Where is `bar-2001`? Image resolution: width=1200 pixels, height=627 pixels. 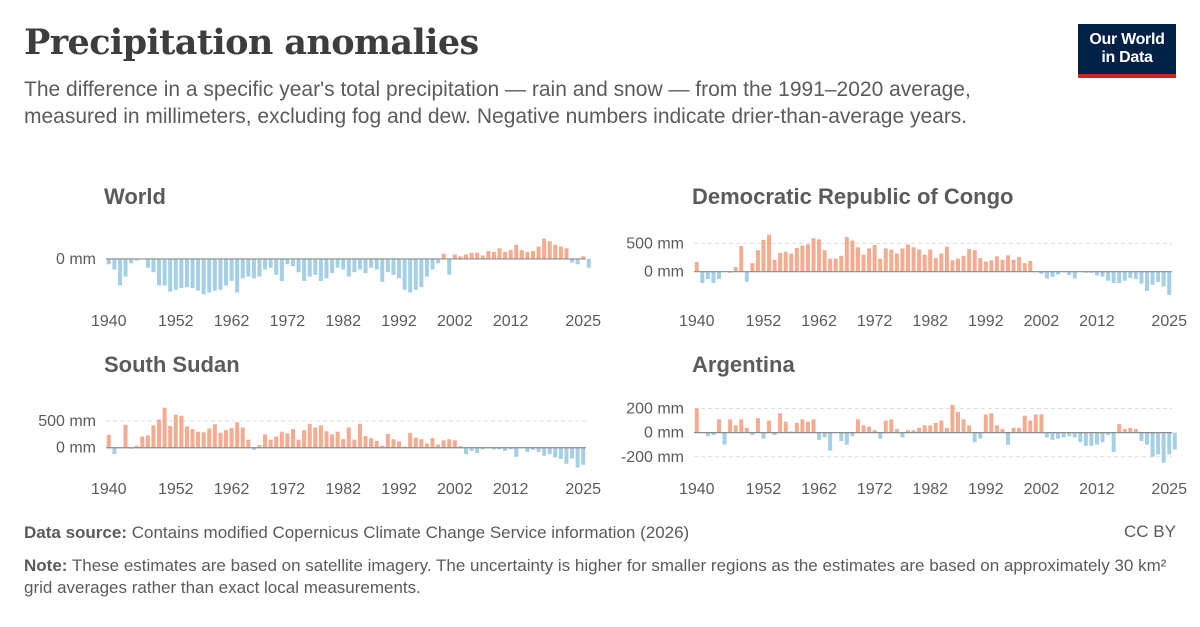 bar-2001 is located at coordinates (449, 443).